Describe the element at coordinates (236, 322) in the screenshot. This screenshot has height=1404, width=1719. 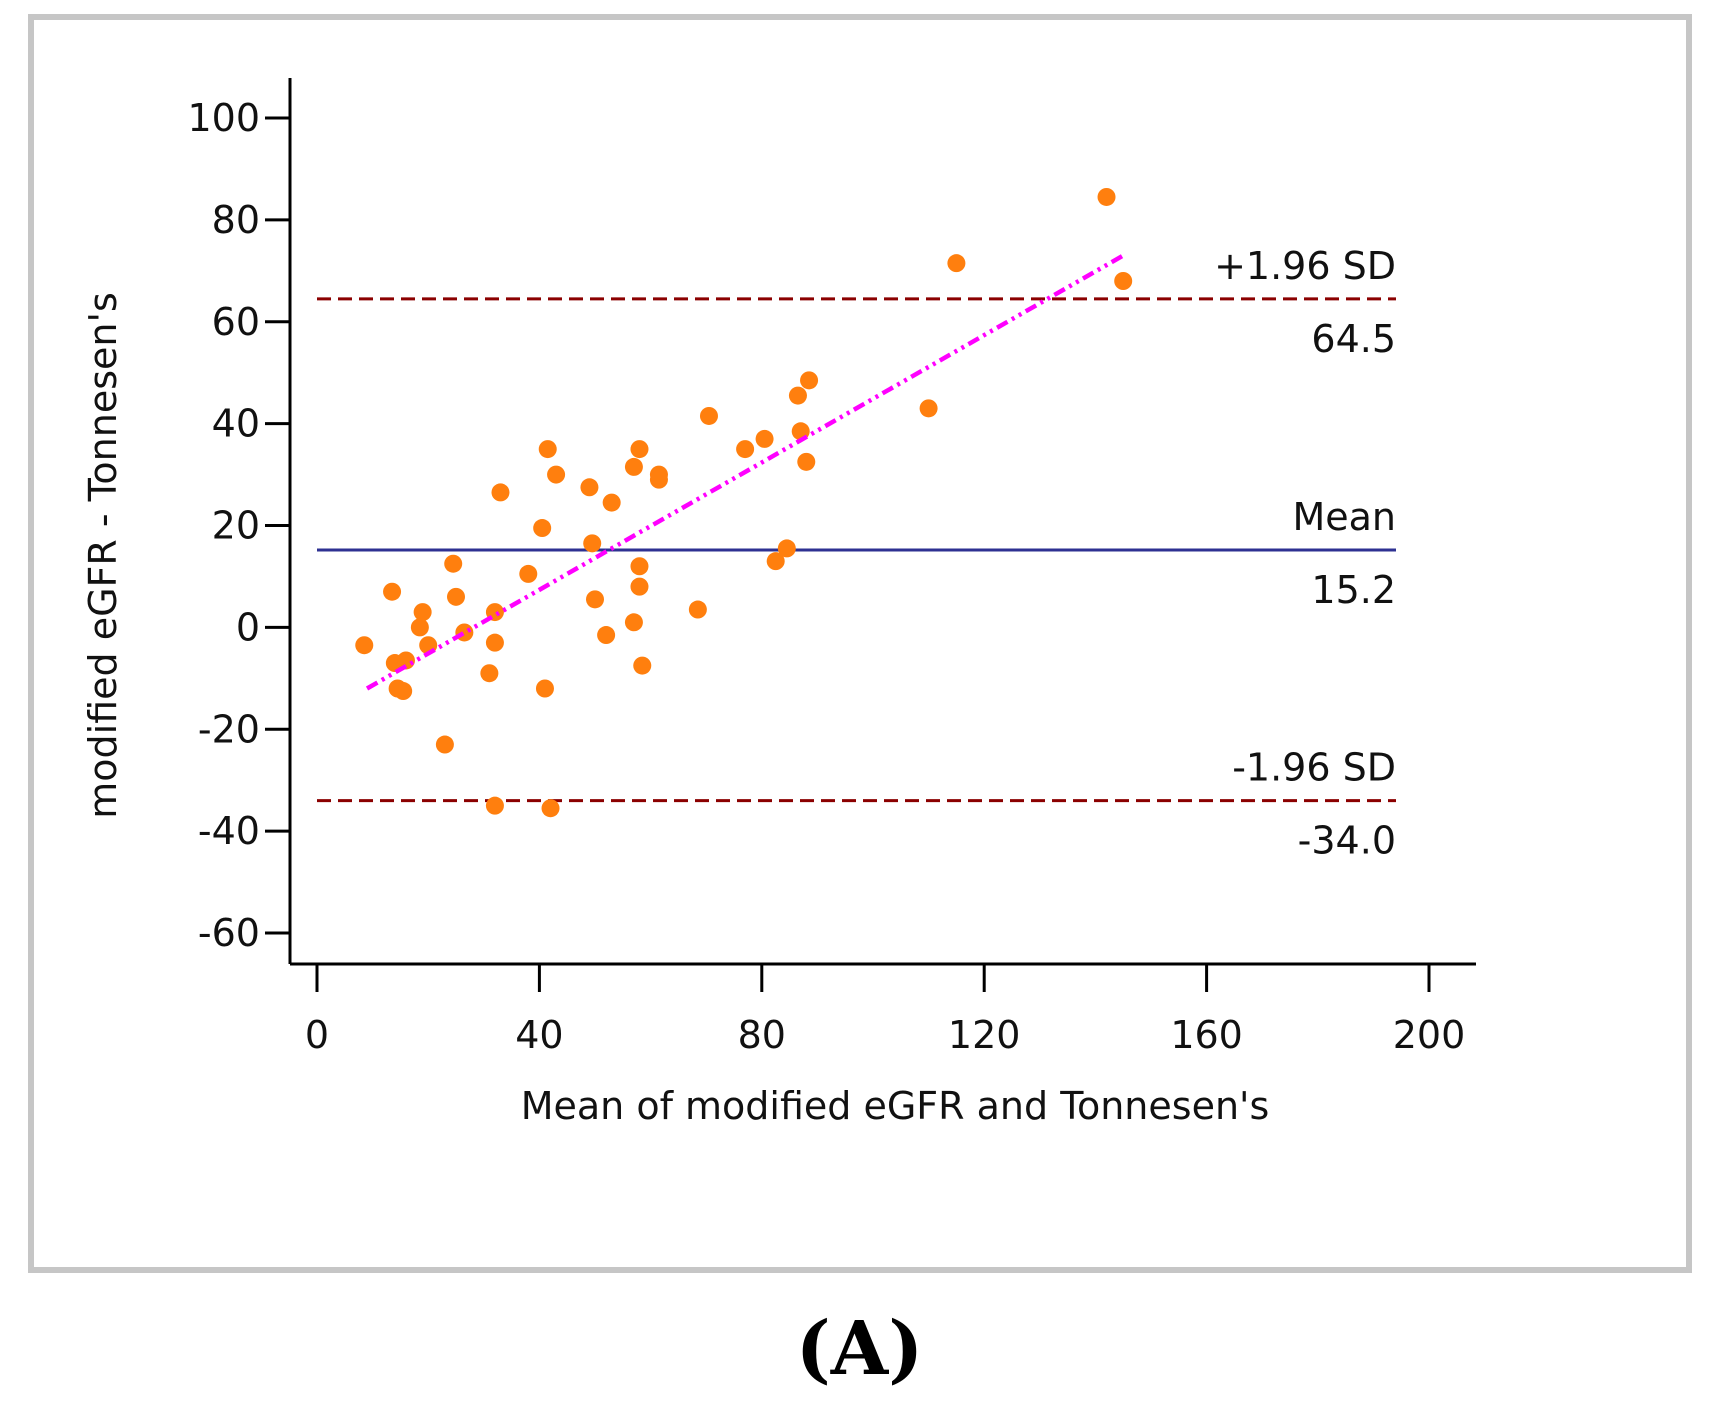
I see `y-tick-label: 60` at that location.